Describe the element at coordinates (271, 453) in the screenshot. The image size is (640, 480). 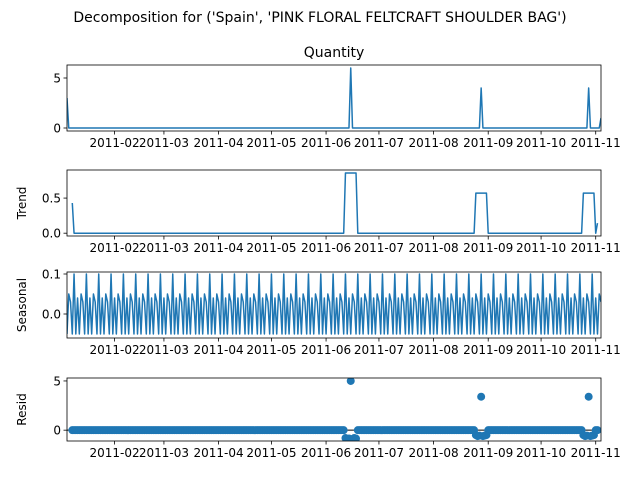
I see `x-tick-label-resid: 2011-05` at that location.